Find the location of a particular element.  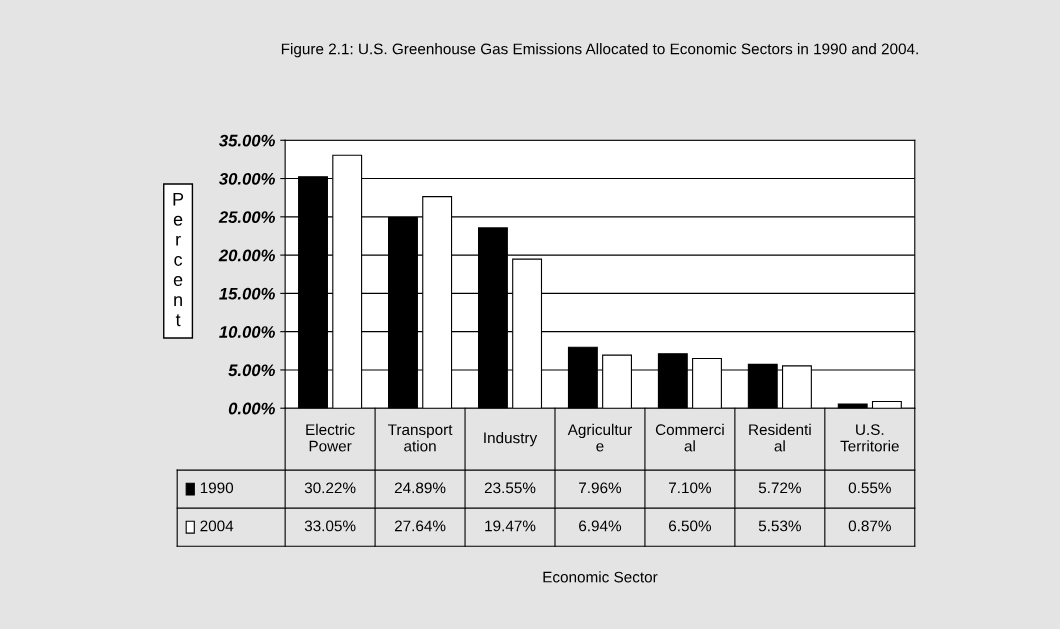

data-label: 6.94% is located at coordinates (600, 526).